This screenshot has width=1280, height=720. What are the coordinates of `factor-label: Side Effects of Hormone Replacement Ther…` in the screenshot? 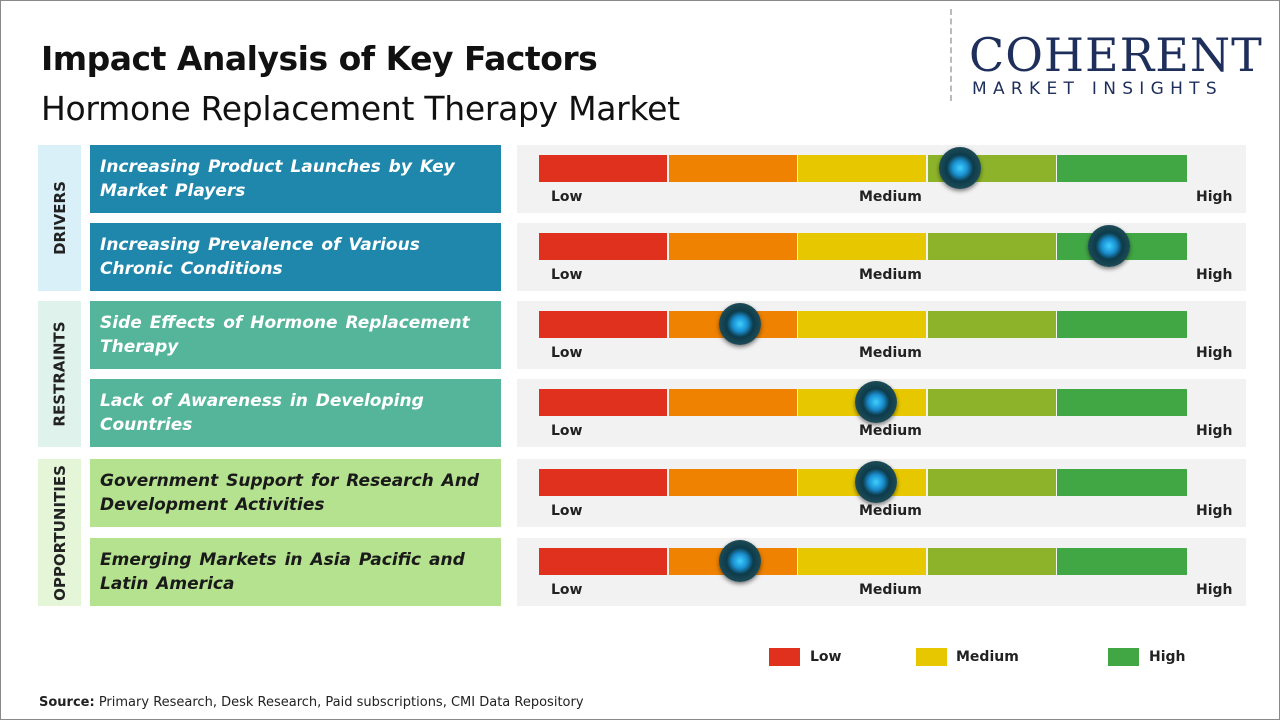 It's located at (295, 335).